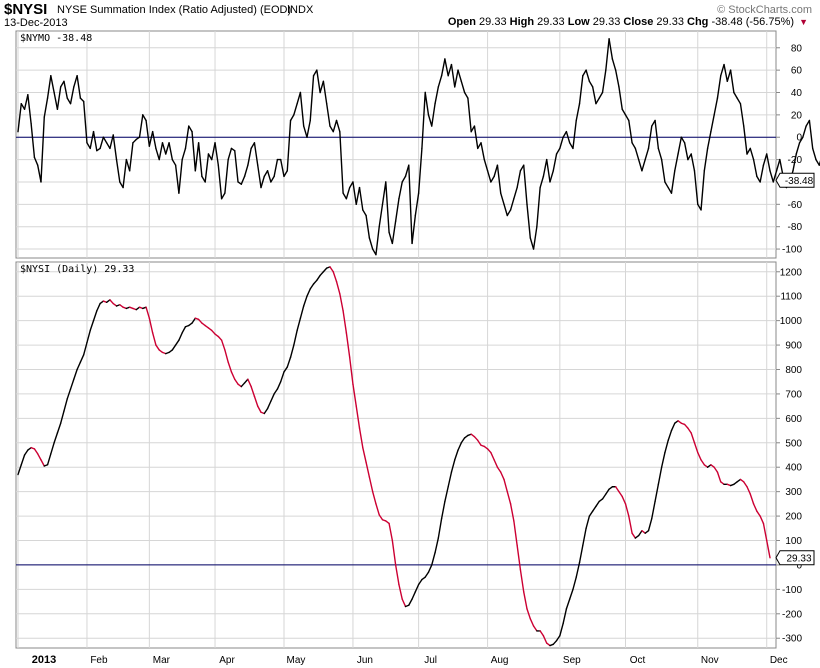  I want to click on y-tick-label: 900, so click(793, 346).